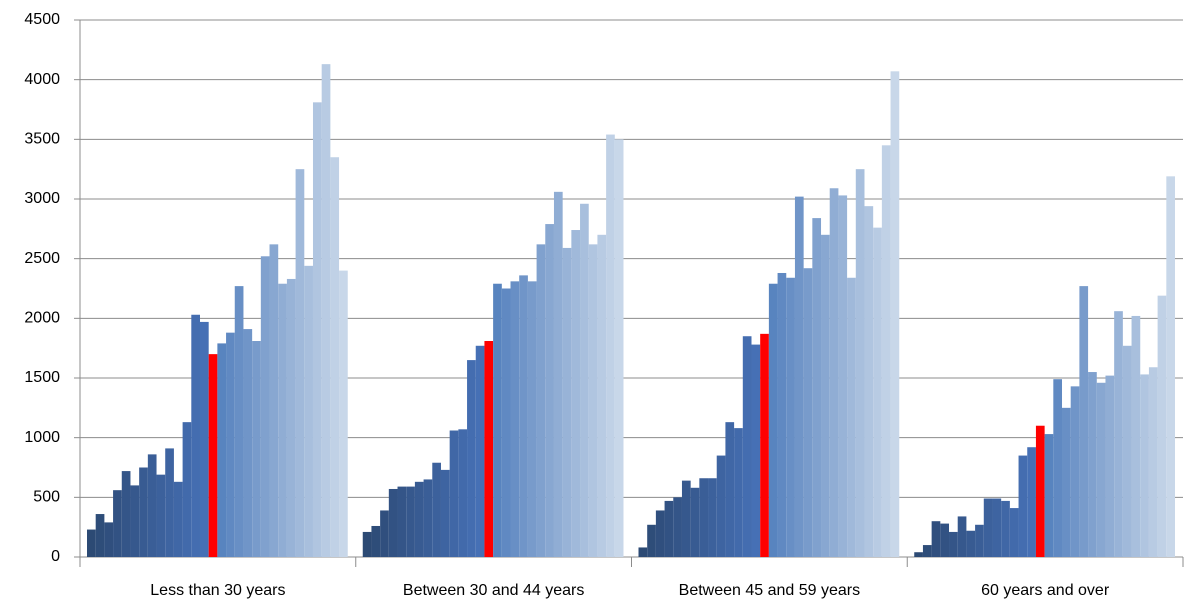 The image size is (1185, 613). Describe the element at coordinates (42, 19) in the screenshot. I see `y-tick-label: 4500` at that location.